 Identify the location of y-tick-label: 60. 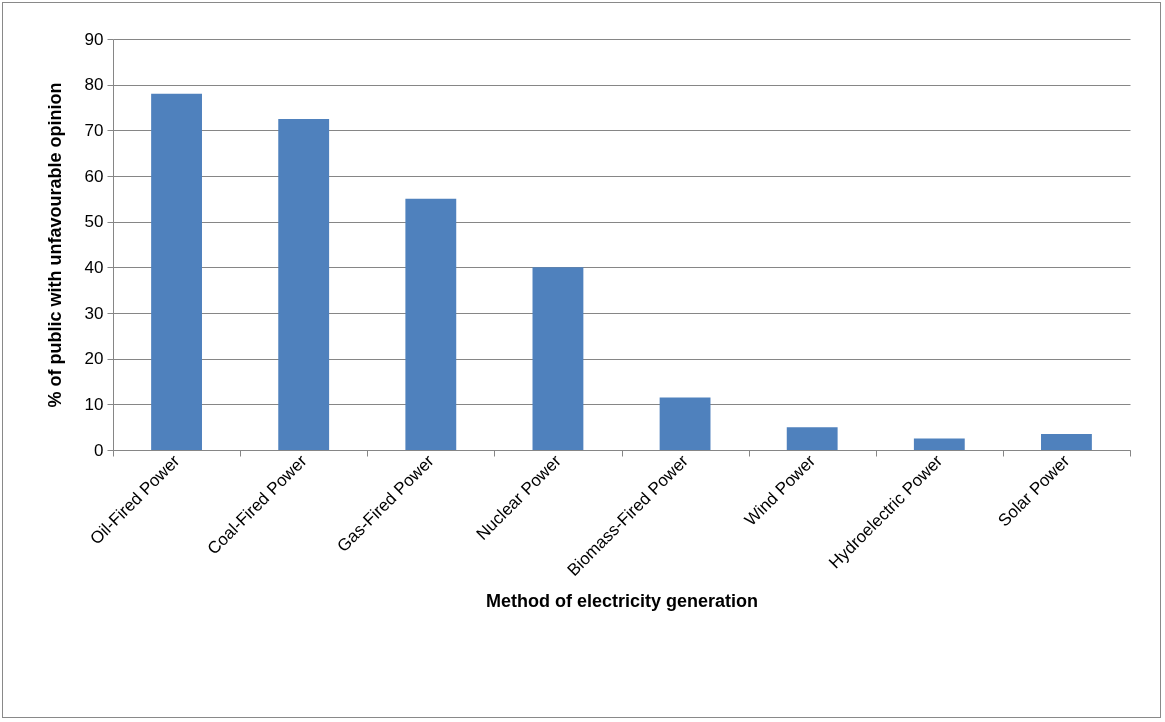
(94, 176).